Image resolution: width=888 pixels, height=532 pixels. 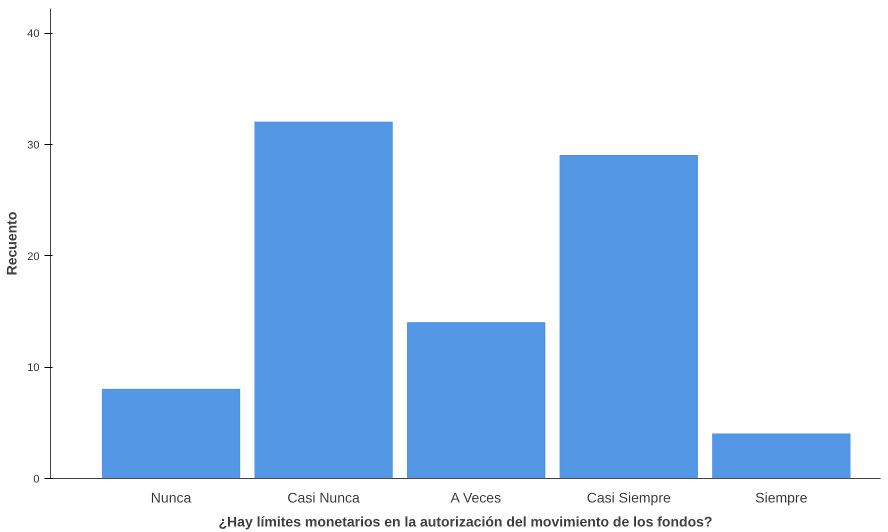 I want to click on y-tick-label: 20, so click(x=33, y=256).